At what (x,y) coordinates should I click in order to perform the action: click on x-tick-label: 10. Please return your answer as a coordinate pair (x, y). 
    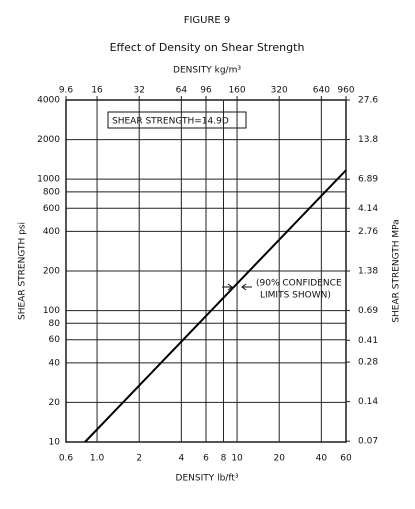
    Looking at the image, I should click on (237, 459).